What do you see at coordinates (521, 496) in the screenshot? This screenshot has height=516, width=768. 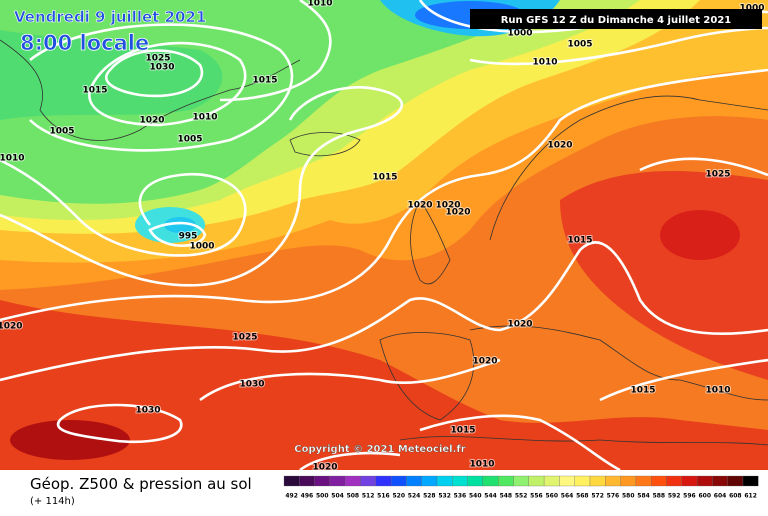 I see `legend-label: 552` at bounding box center [521, 496].